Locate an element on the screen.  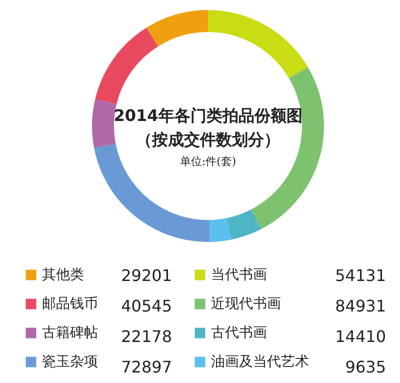
data-label: 9635 is located at coordinates (365, 367).